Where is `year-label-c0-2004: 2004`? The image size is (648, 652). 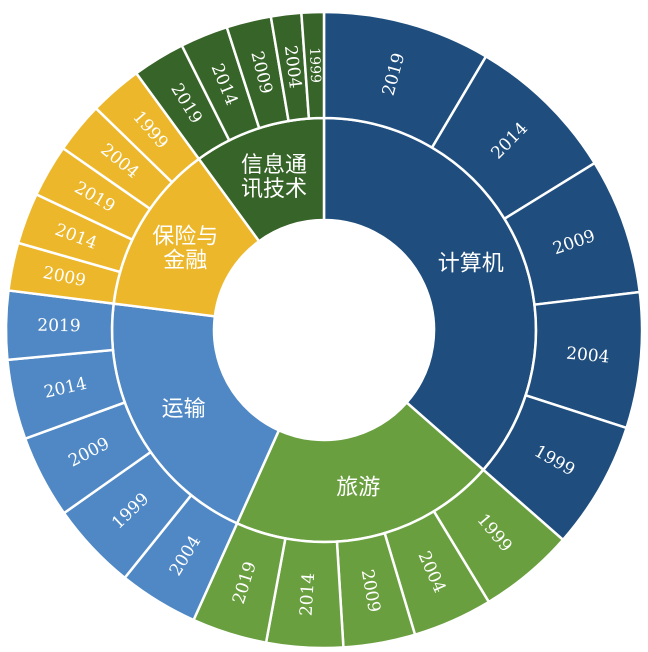 year-label-c0-2004: 2004 is located at coordinates (587, 356).